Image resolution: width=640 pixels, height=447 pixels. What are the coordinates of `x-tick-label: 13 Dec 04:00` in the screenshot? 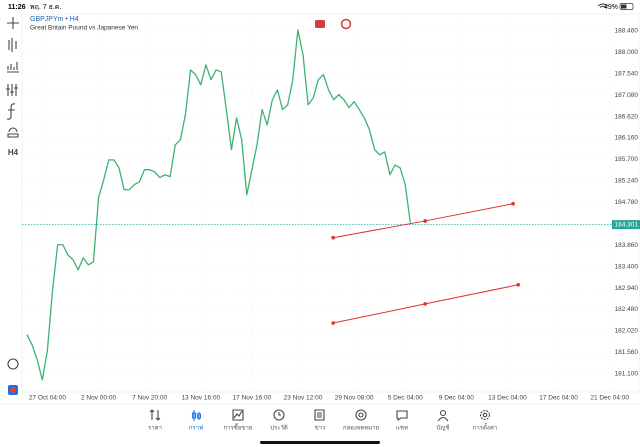 It's located at (507, 398).